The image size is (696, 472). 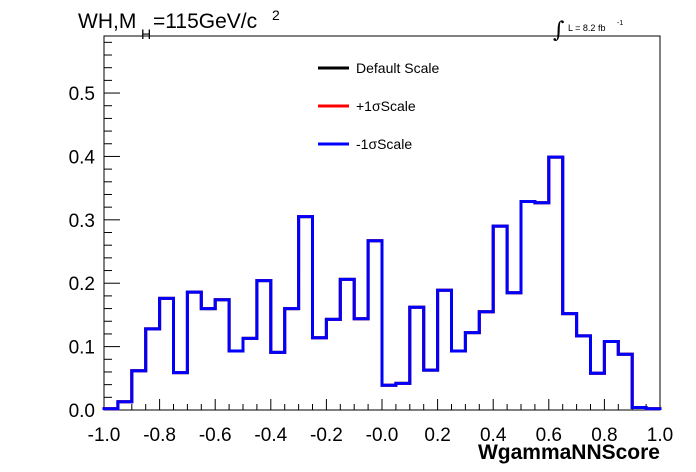 What do you see at coordinates (620, 23) in the screenshot?
I see `luminosity-superscript: -1` at bounding box center [620, 23].